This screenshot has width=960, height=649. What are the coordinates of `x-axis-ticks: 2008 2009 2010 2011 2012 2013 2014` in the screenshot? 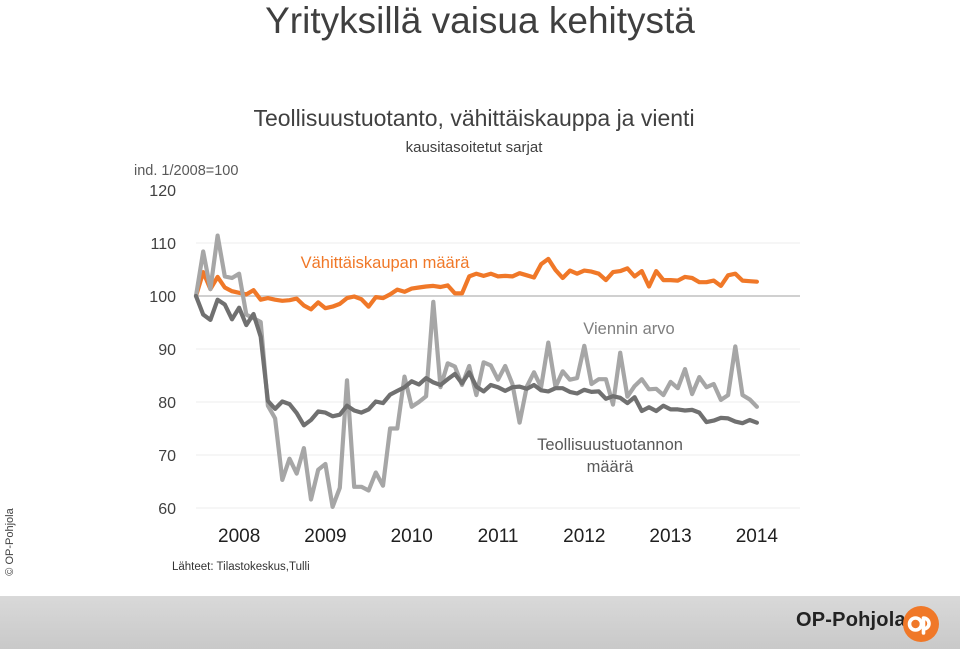 It's located at (498, 536).